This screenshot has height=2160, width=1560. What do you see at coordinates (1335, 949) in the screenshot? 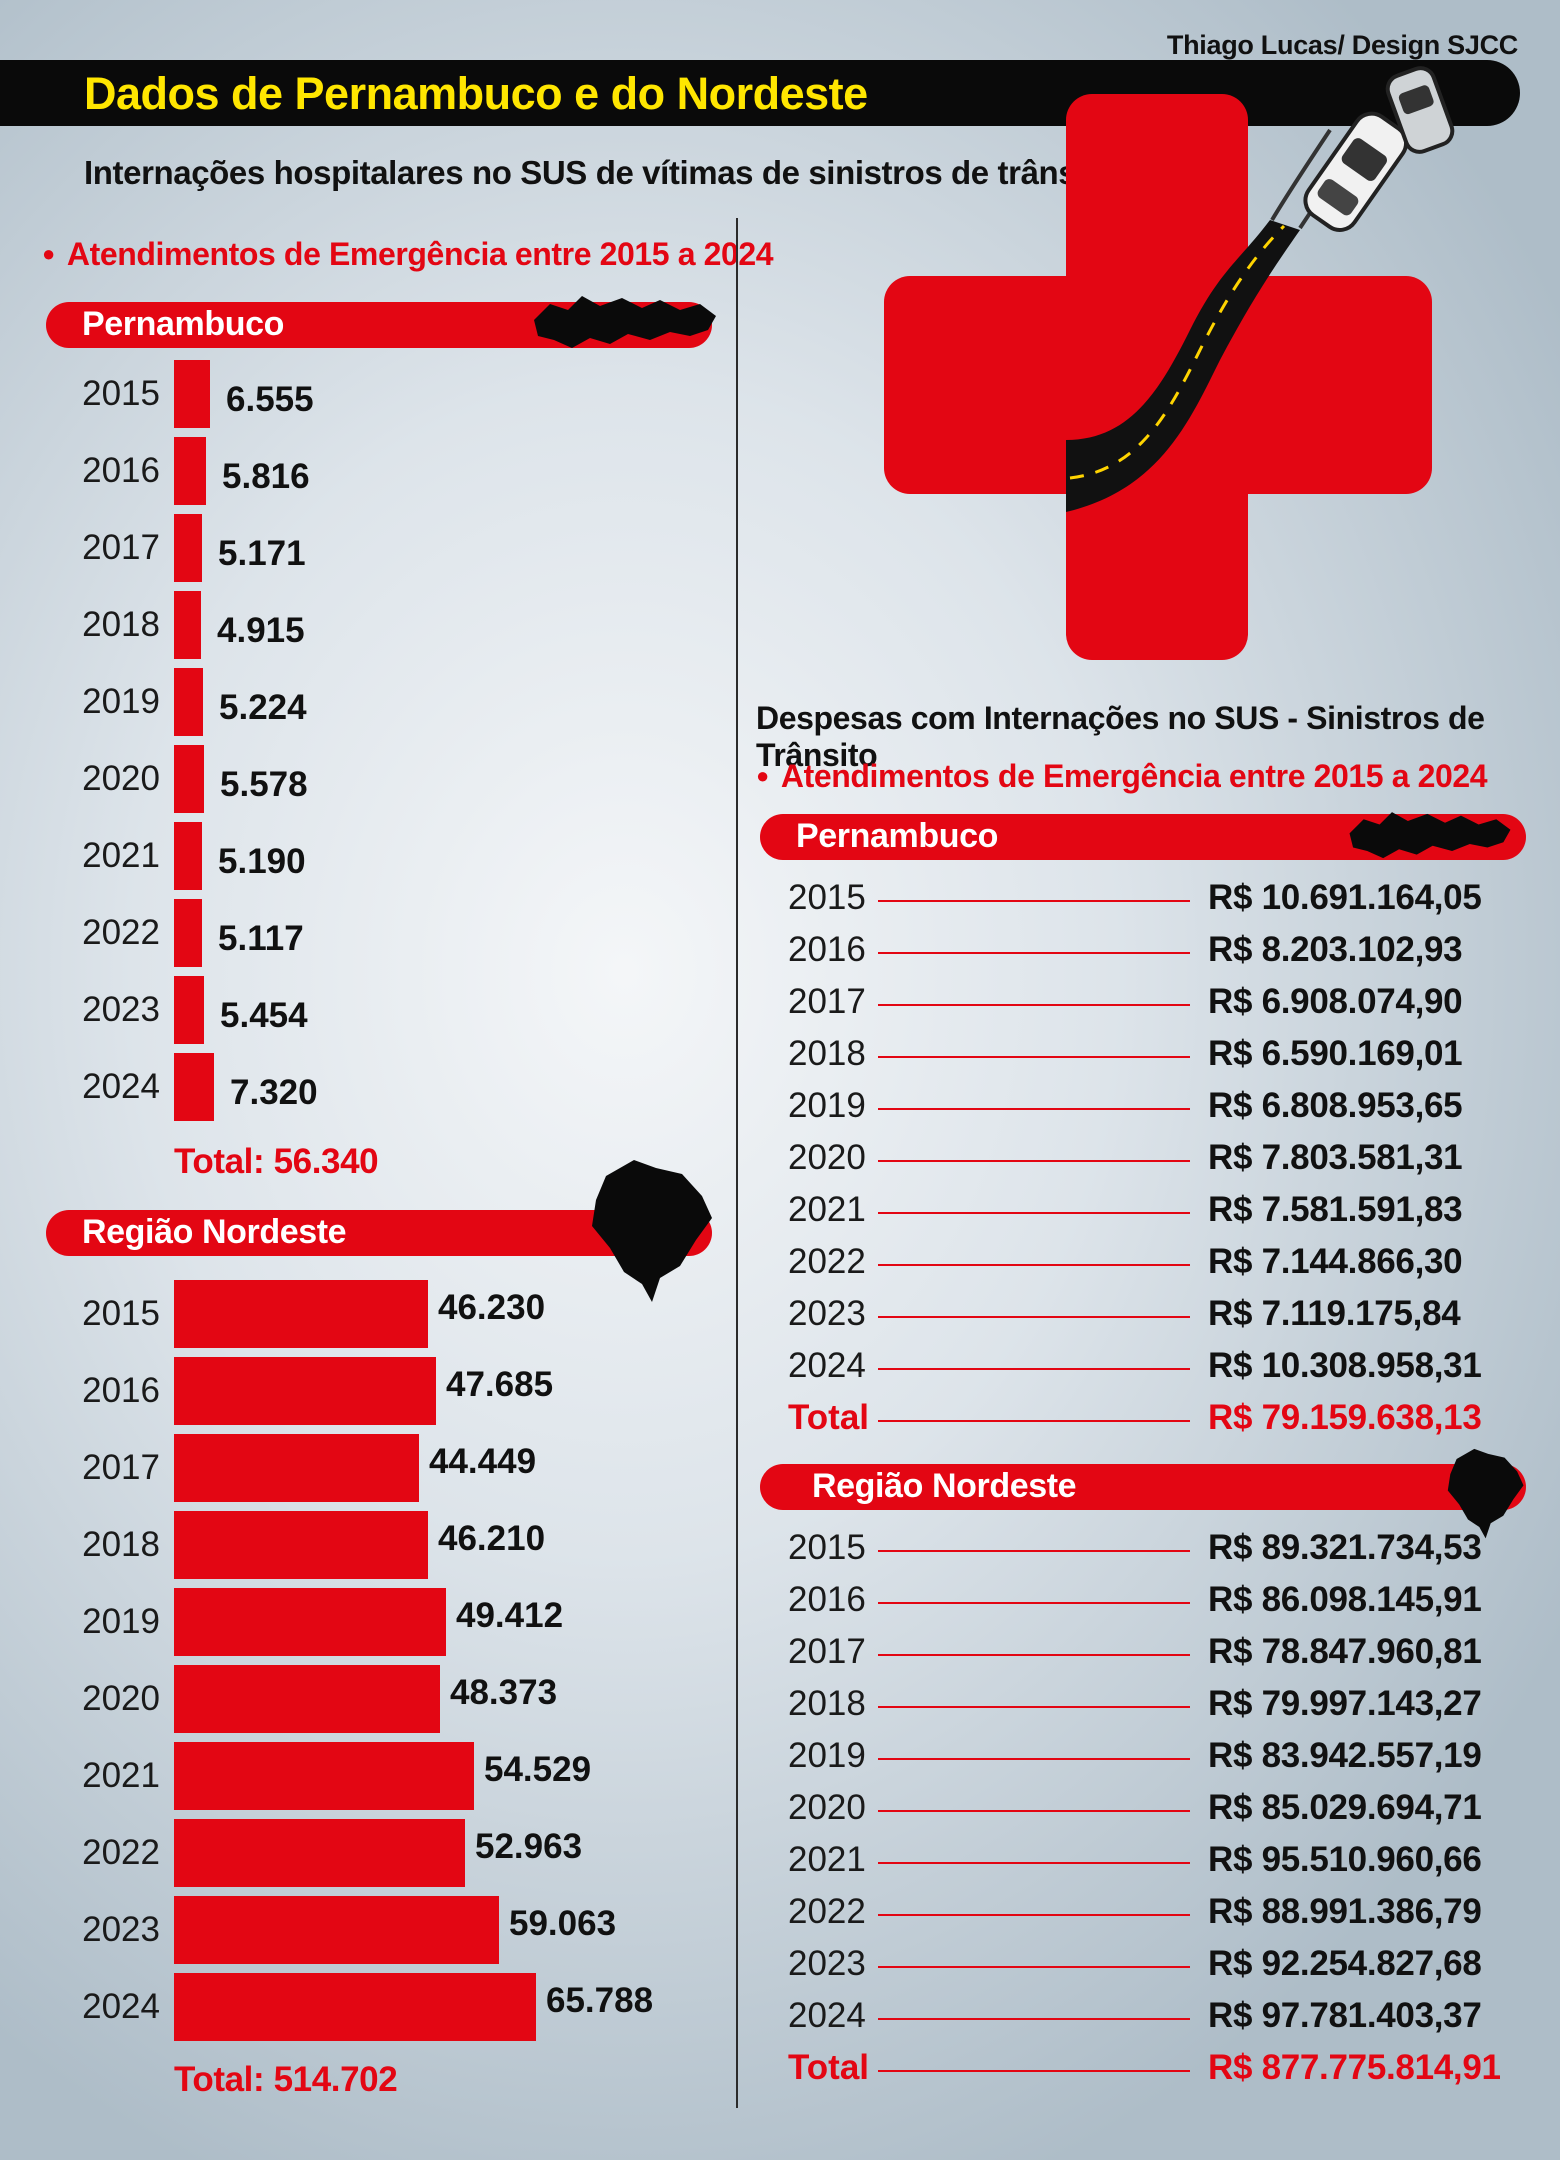
I see `table-value: R$ 8.203.102,93` at bounding box center [1335, 949].